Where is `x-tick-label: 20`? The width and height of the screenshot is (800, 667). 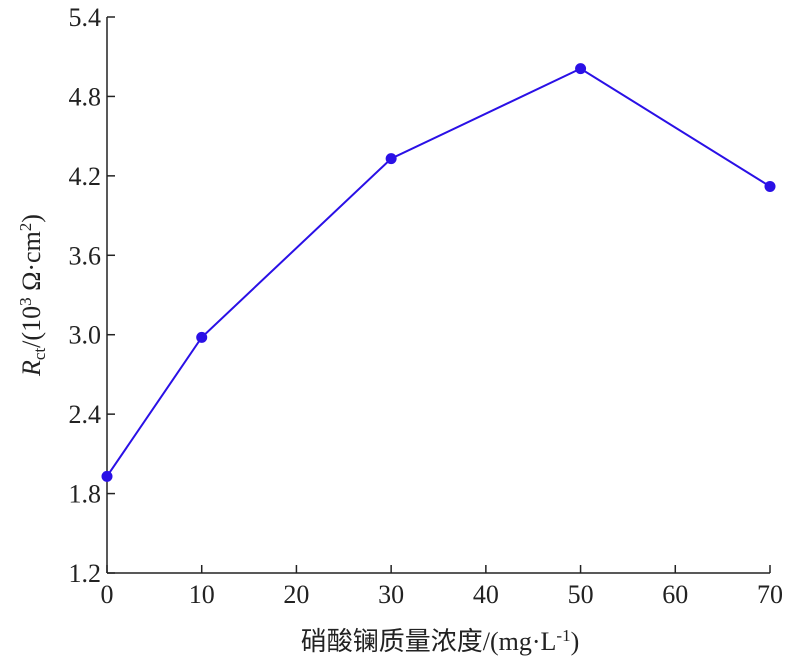
x-tick-label: 20 is located at coordinates (296, 594).